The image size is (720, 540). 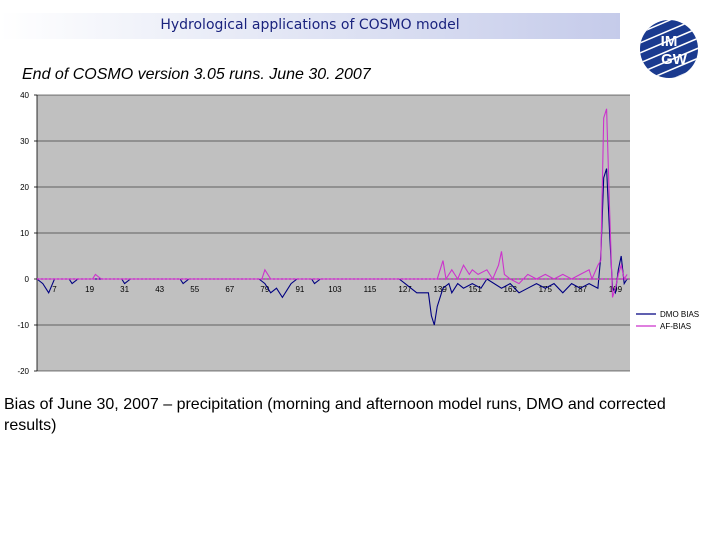 What do you see at coordinates (335, 289) in the screenshot?
I see `x-tick-label: 103` at bounding box center [335, 289].